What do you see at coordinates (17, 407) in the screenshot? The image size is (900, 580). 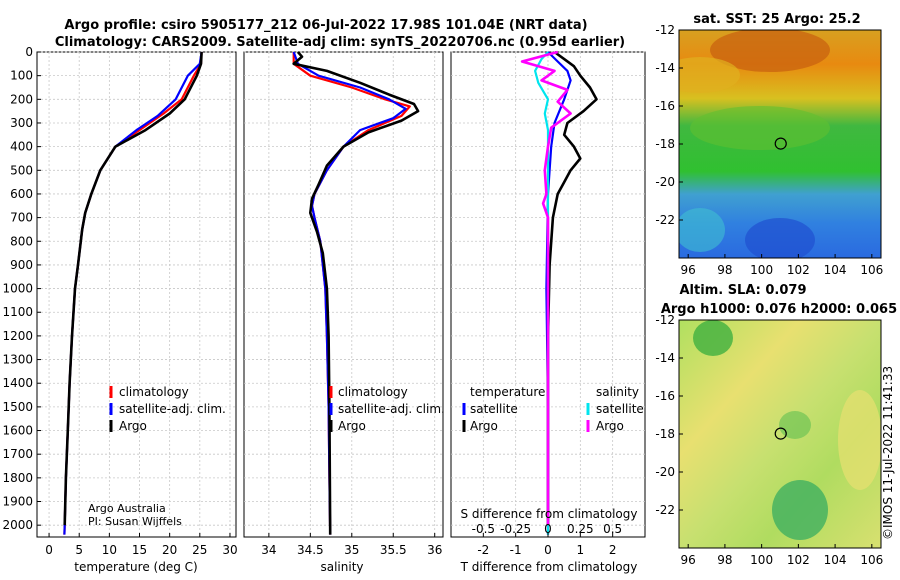 I see `y-tick-label: 1500` at bounding box center [17, 407].